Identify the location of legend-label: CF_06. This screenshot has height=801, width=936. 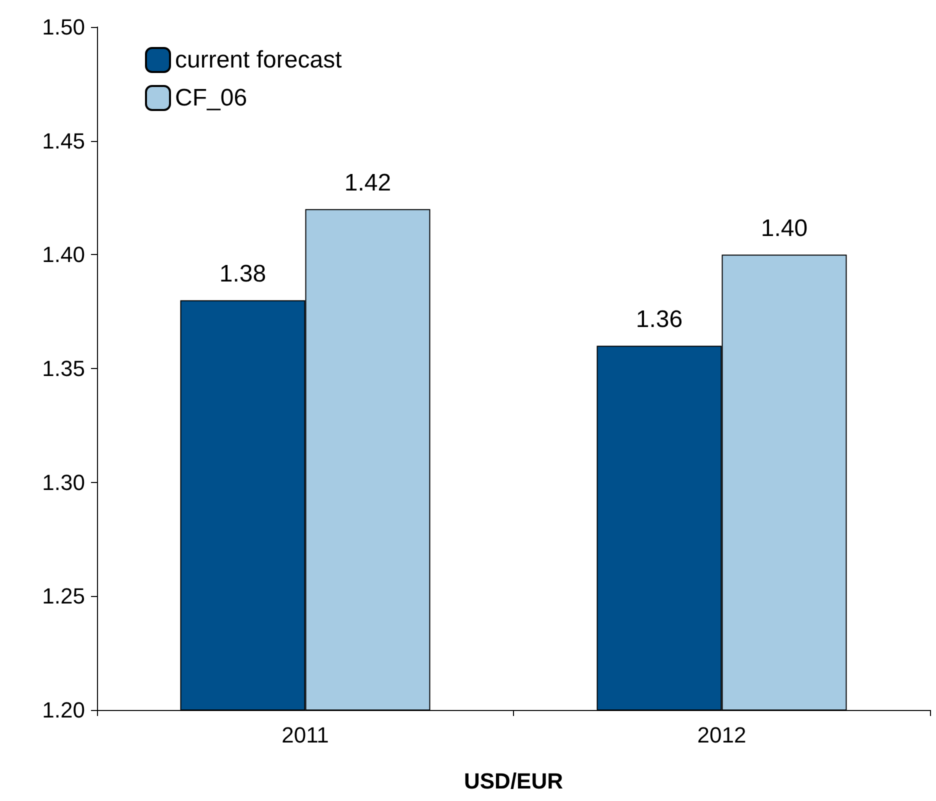
(211, 98).